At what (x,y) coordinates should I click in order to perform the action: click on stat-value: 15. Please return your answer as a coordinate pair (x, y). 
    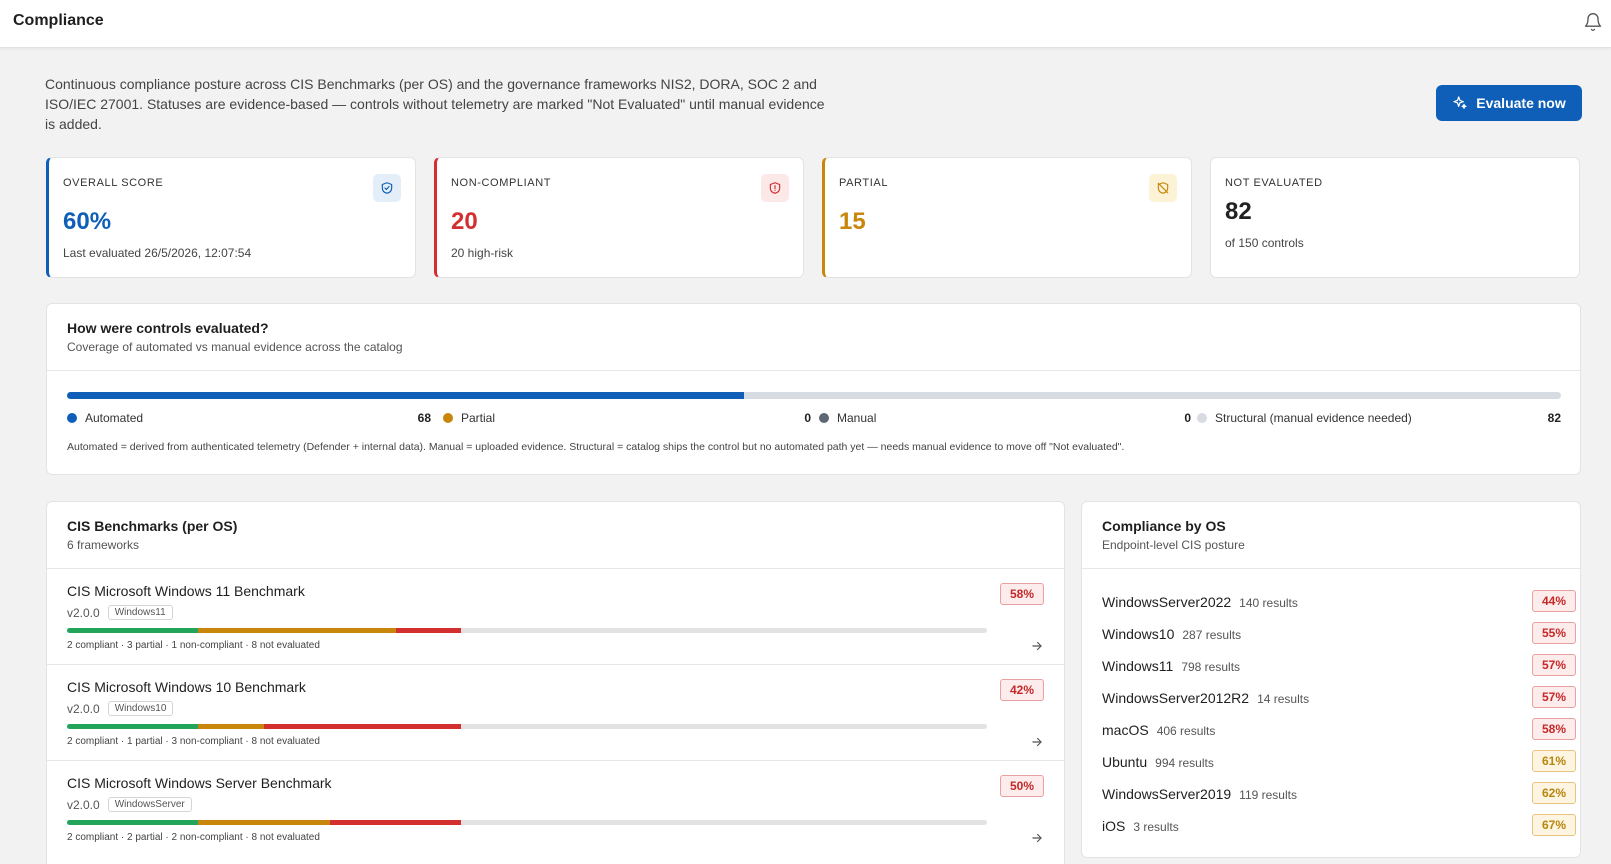
    Looking at the image, I should click on (852, 221).